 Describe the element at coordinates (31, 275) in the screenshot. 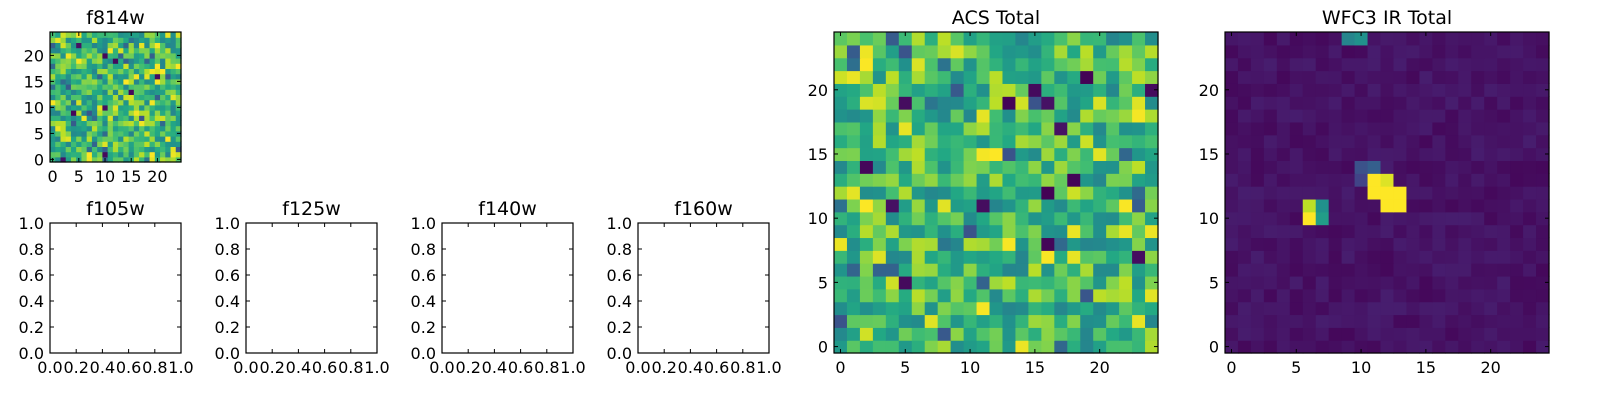

I see `y-tick-label: 0.6` at that location.